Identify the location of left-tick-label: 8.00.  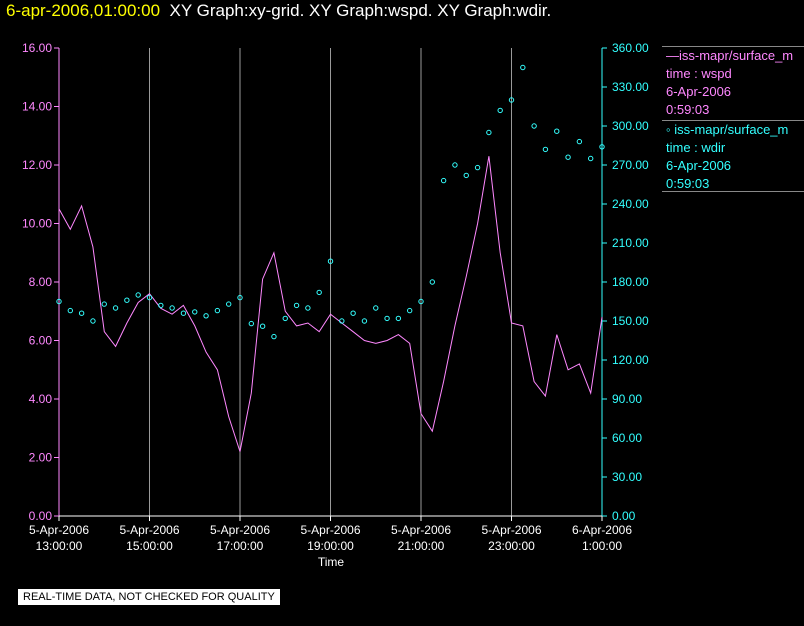
(41, 282).